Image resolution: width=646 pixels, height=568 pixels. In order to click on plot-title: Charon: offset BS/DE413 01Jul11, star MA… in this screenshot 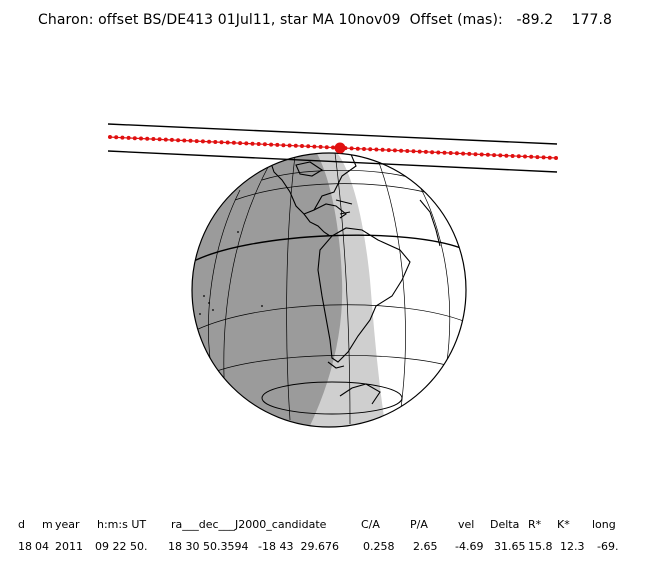, I will do `click(325, 20)`.